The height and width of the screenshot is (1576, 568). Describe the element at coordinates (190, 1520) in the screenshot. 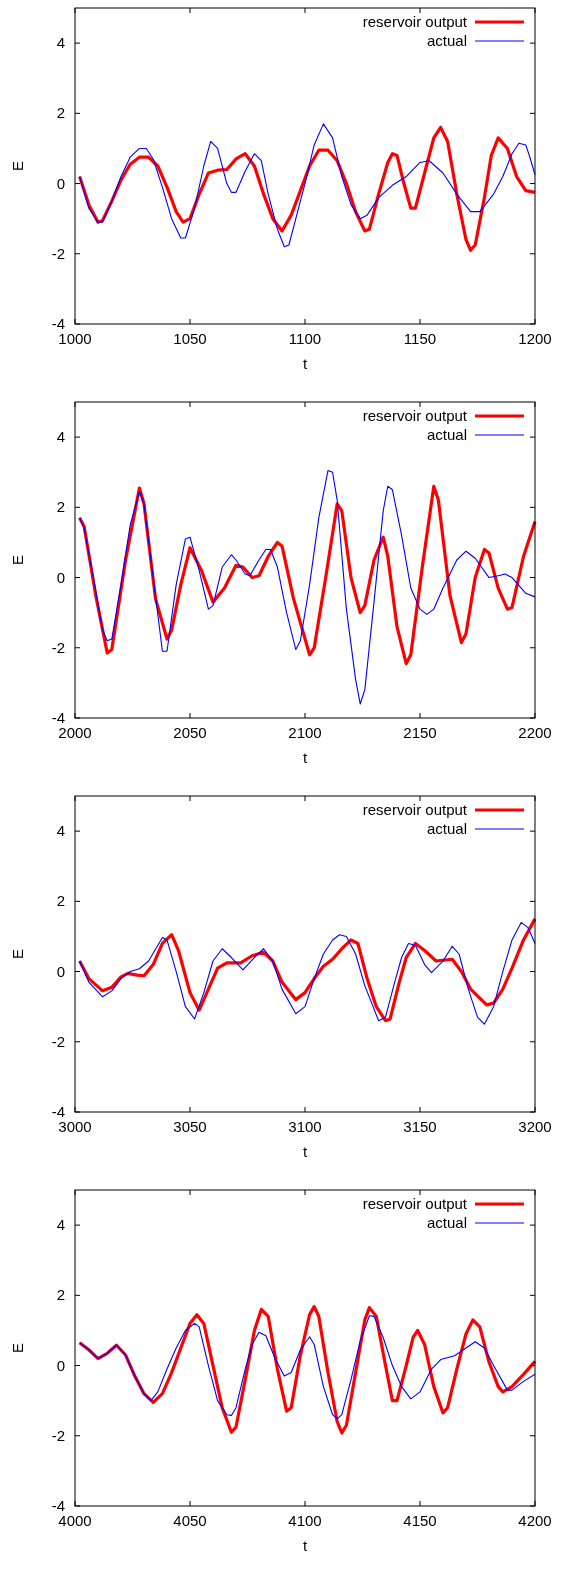

I see `x-tick-label: 4050` at that location.